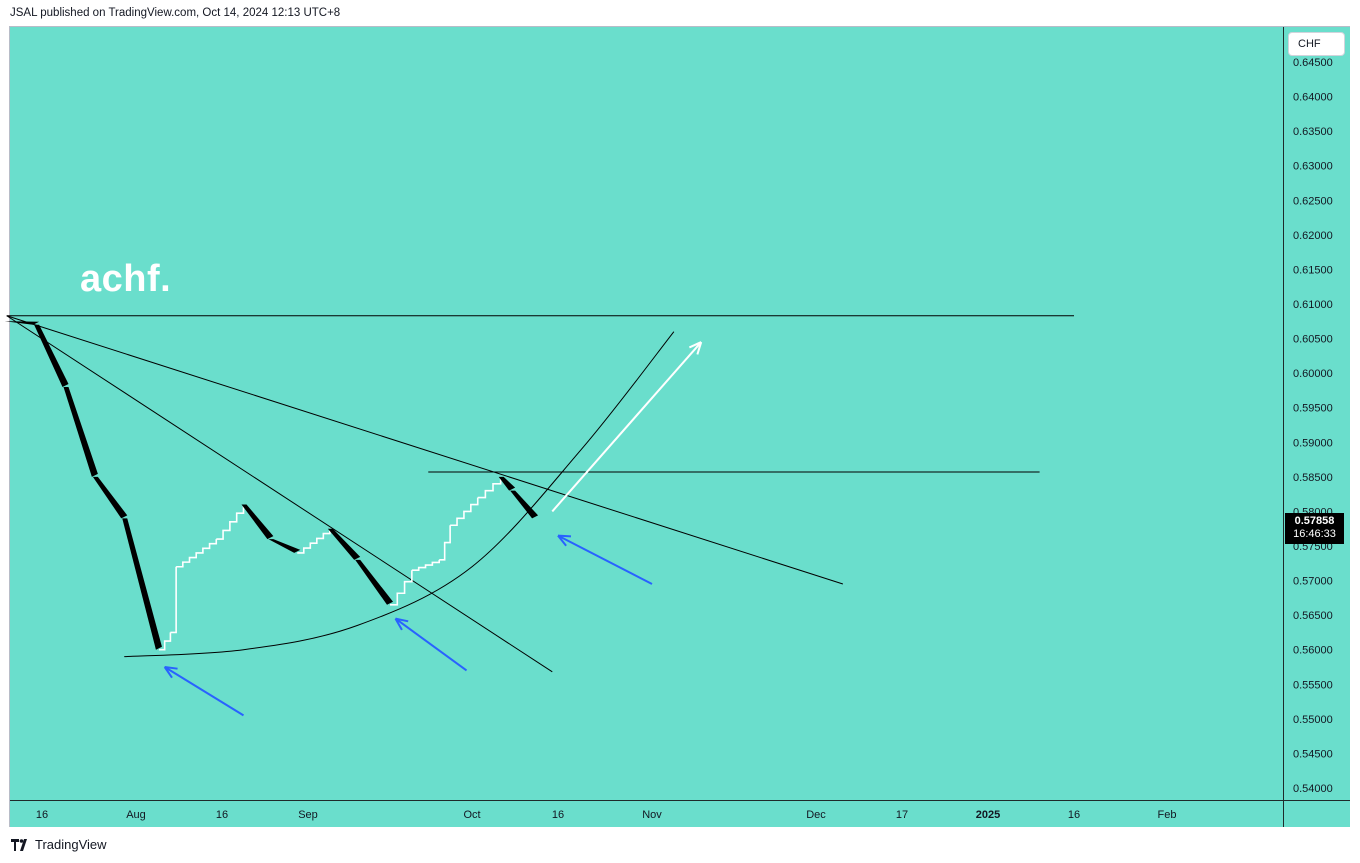 This screenshot has height=863, width=1360. Describe the element at coordinates (1316, 44) in the screenshot. I see `currency-selector: CHF` at that location.